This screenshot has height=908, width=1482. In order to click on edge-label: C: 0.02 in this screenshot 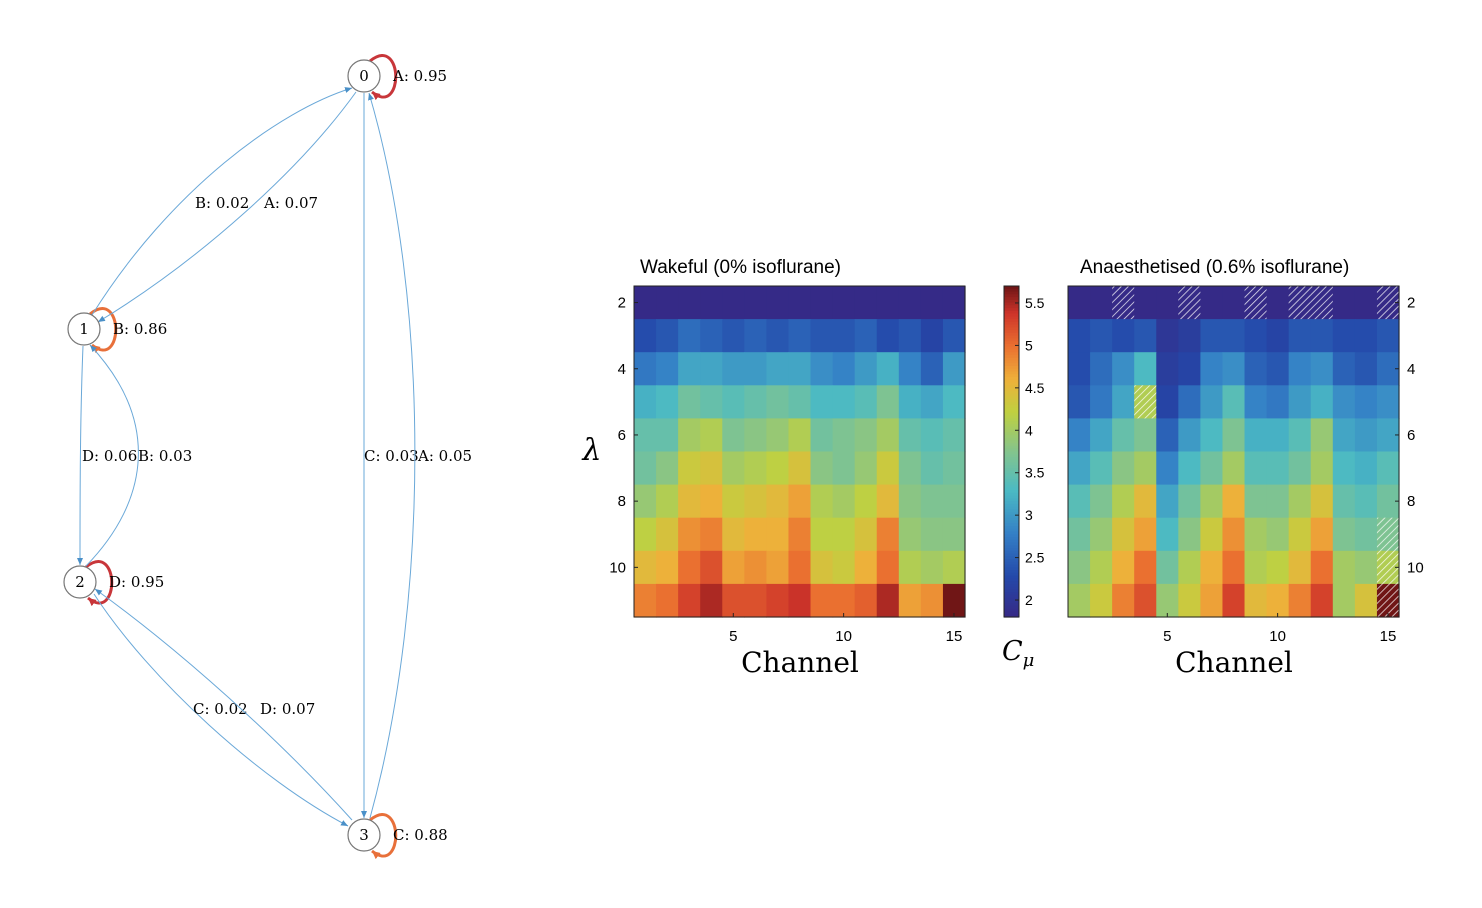, I will do `click(220, 709)`.